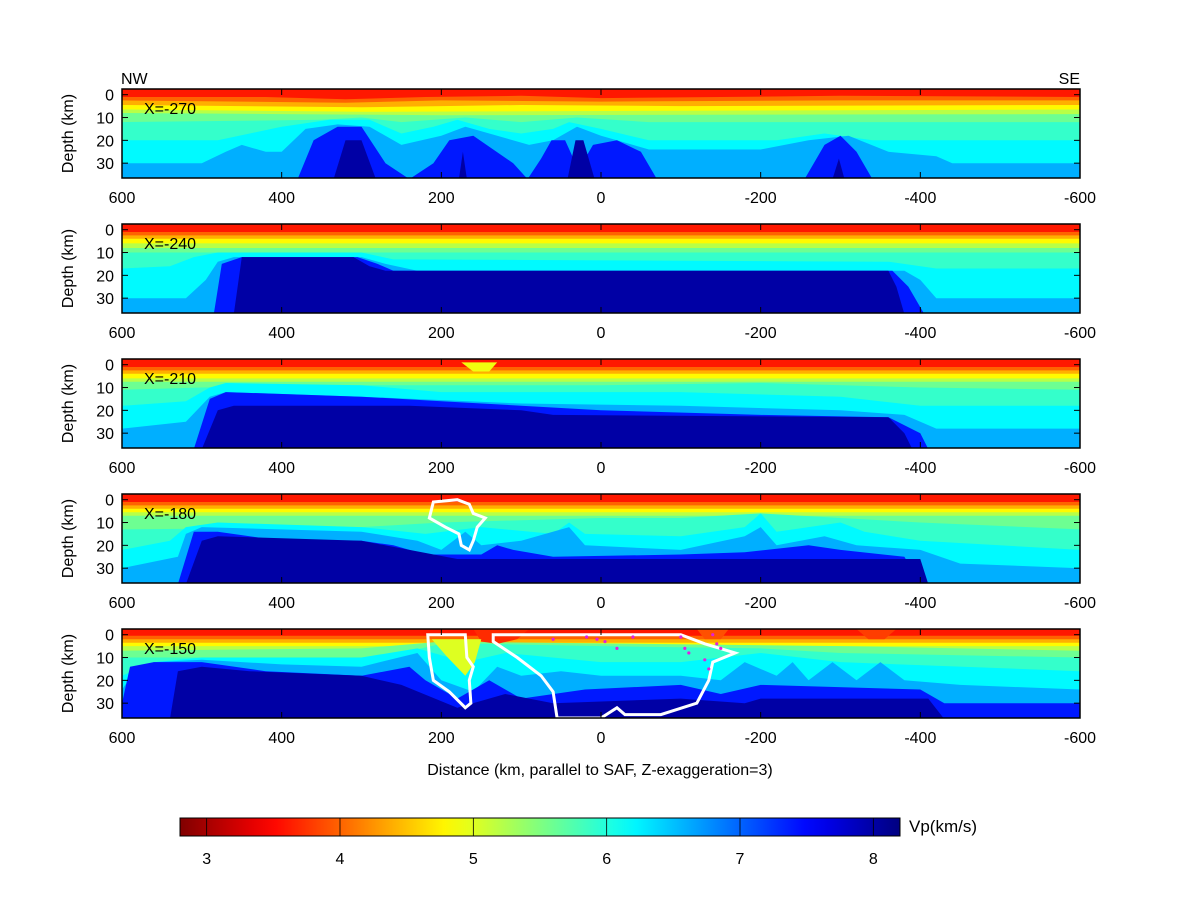  I want to click on colorbar: 3 4 5 6 7 8, so click(540, 842).